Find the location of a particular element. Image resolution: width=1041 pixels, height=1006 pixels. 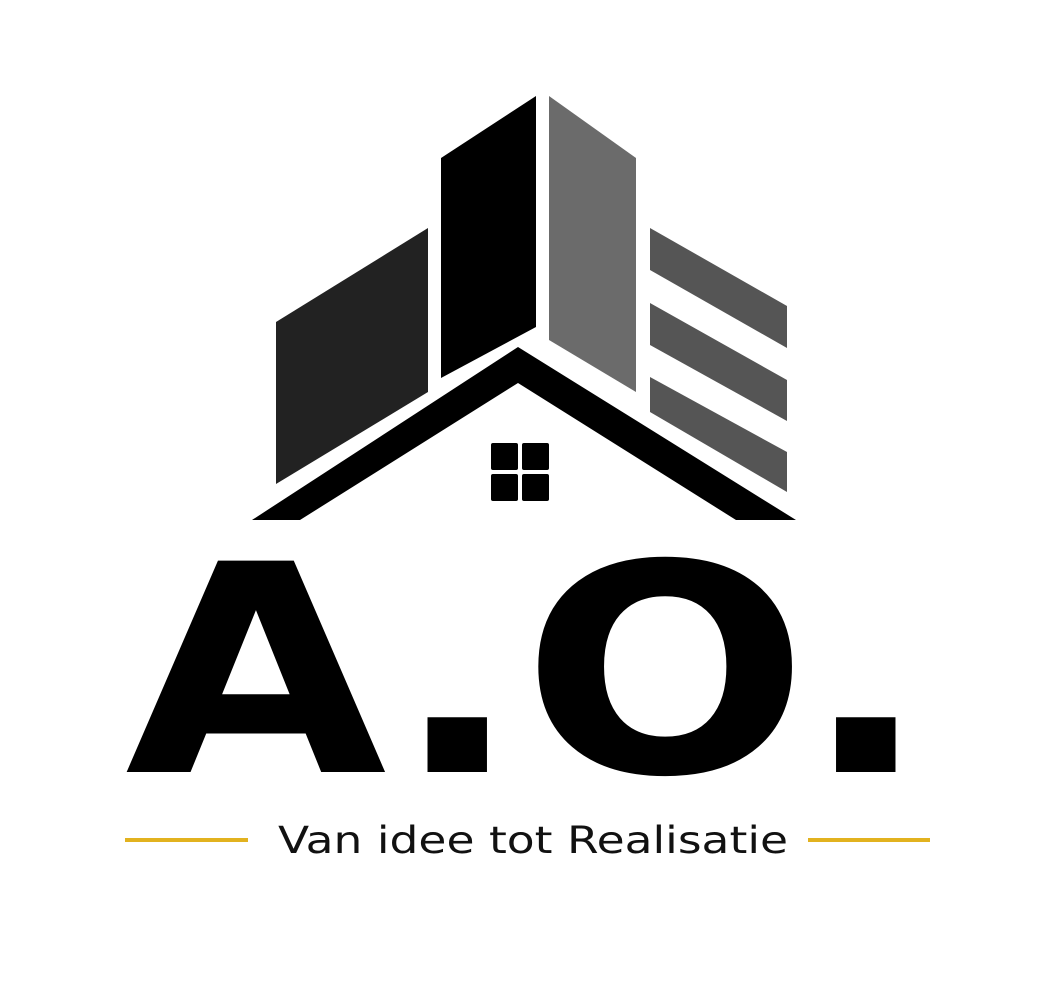

roof is located at coordinates (524, 433).